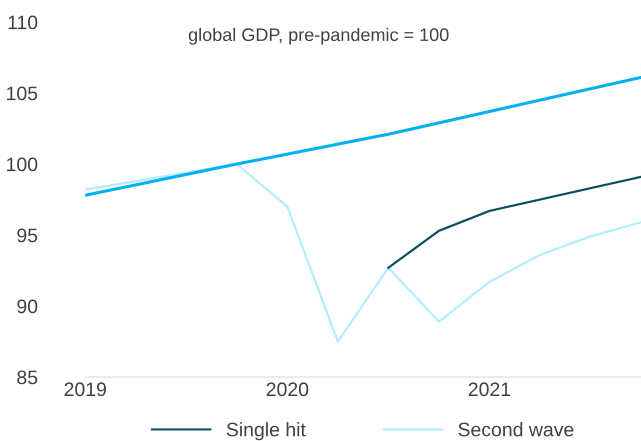 Image resolution: width=641 pixels, height=441 pixels. I want to click on x-tick-label: 2020, so click(287, 389).